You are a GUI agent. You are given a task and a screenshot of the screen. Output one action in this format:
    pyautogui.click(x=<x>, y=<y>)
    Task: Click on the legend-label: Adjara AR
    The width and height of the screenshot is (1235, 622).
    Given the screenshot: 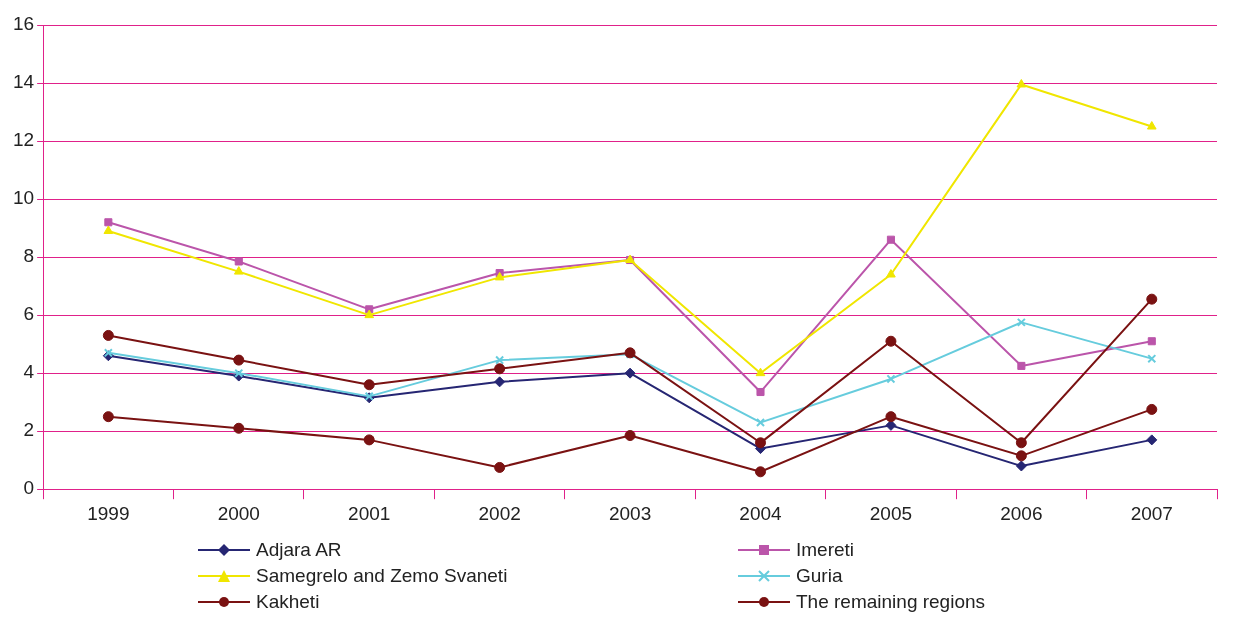 What is the action you would take?
    pyautogui.click(x=299, y=550)
    